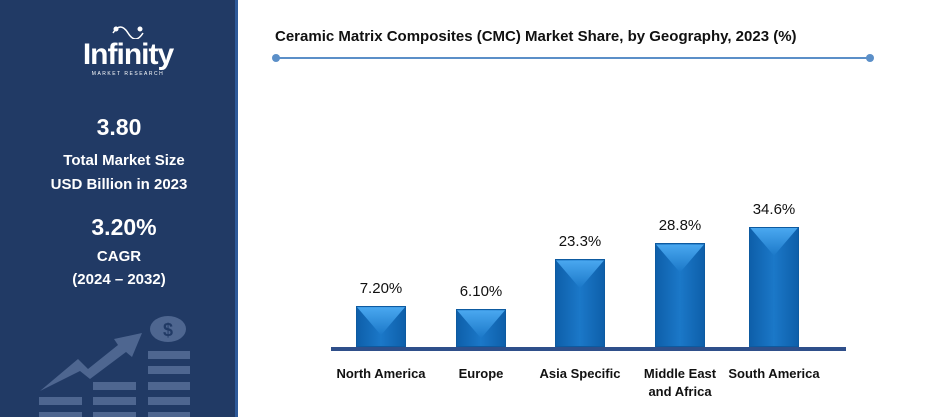  What do you see at coordinates (573, 58) in the screenshot?
I see `title-underline` at bounding box center [573, 58].